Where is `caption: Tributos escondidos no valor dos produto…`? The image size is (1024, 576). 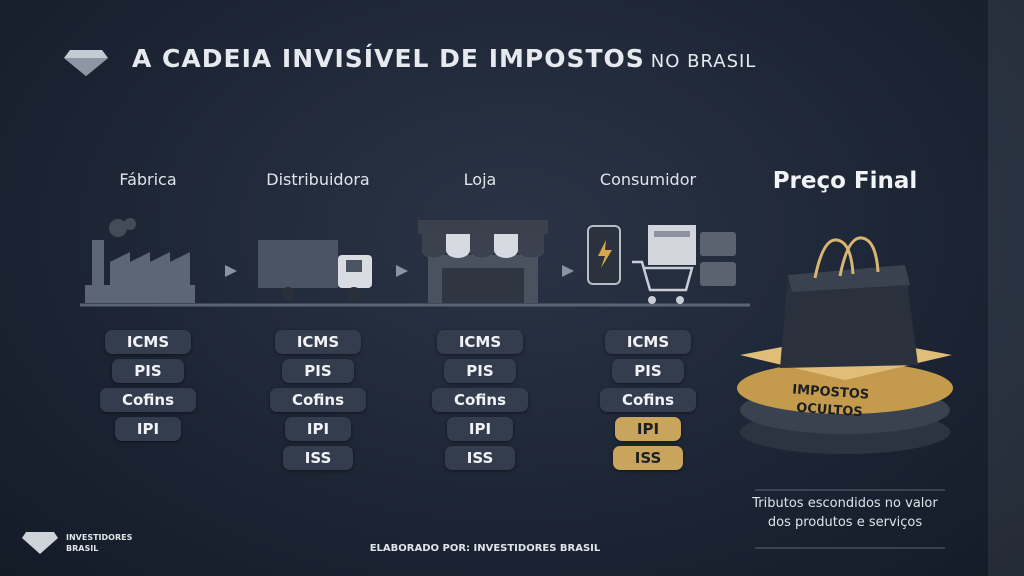
caption: Tributos escondidos no valor dos produto… is located at coordinates (845, 513).